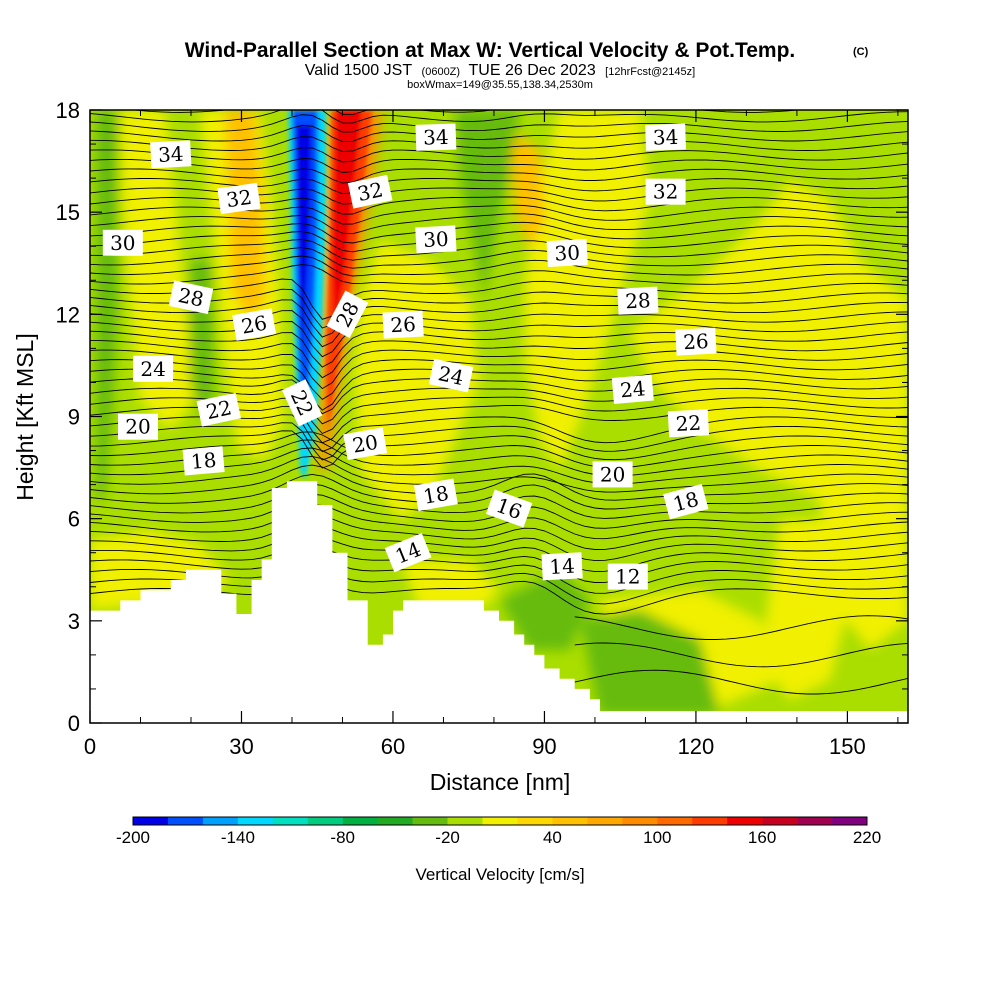 The width and height of the screenshot is (1000, 1000). Describe the element at coordinates (867, 837) in the screenshot. I see `colorbar-label: 220` at that location.